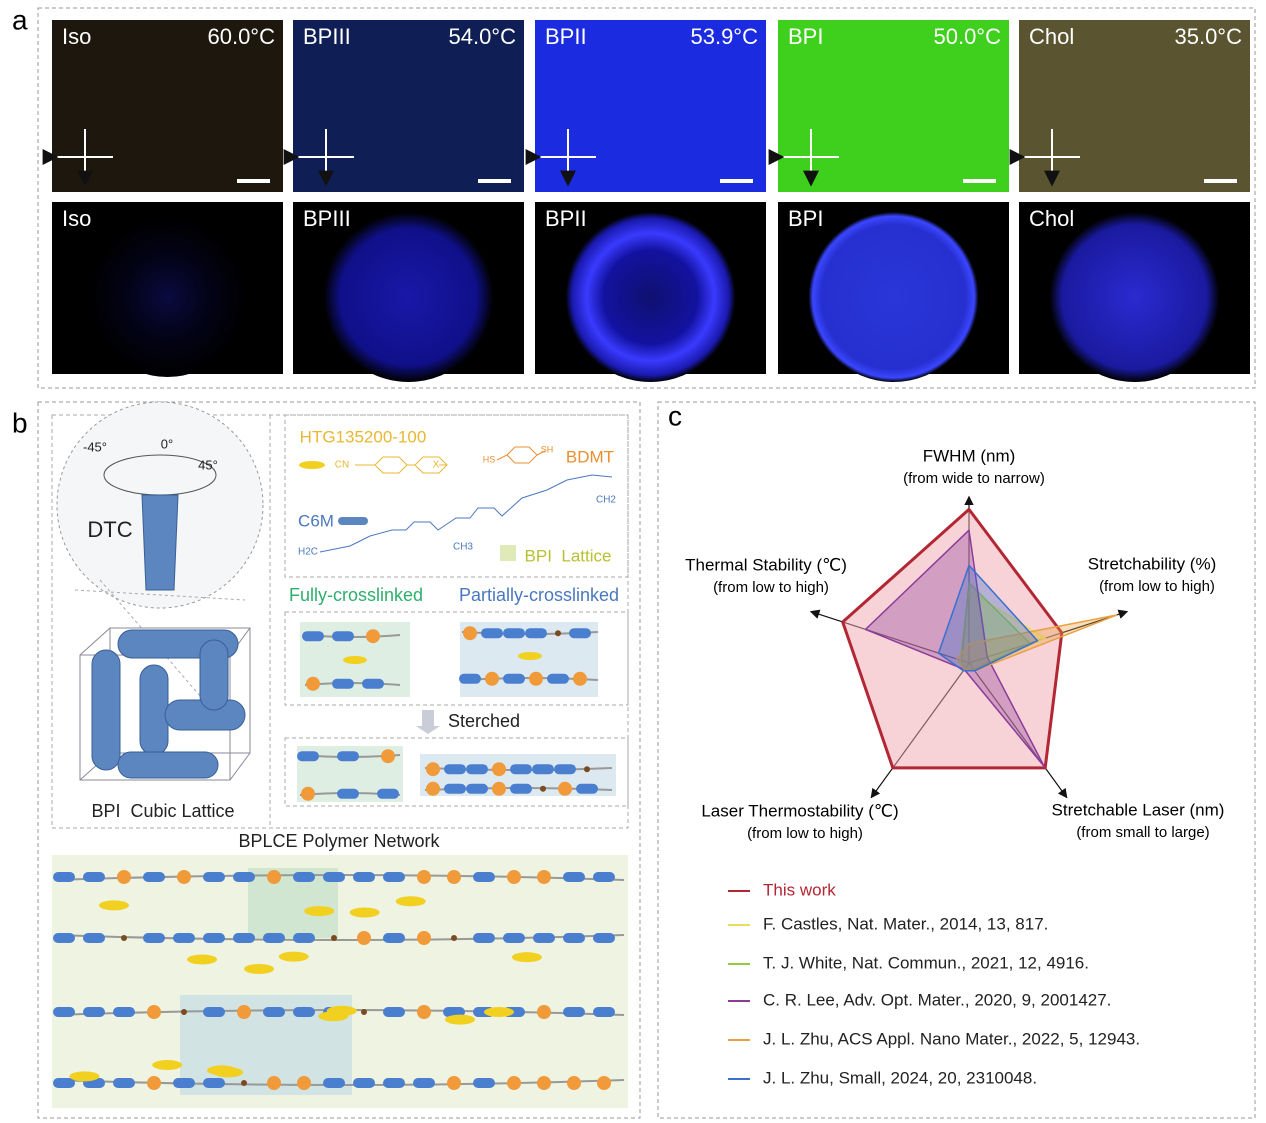  What do you see at coordinates (566, 218) in the screenshot?
I see `phase-label: BPII` at bounding box center [566, 218].